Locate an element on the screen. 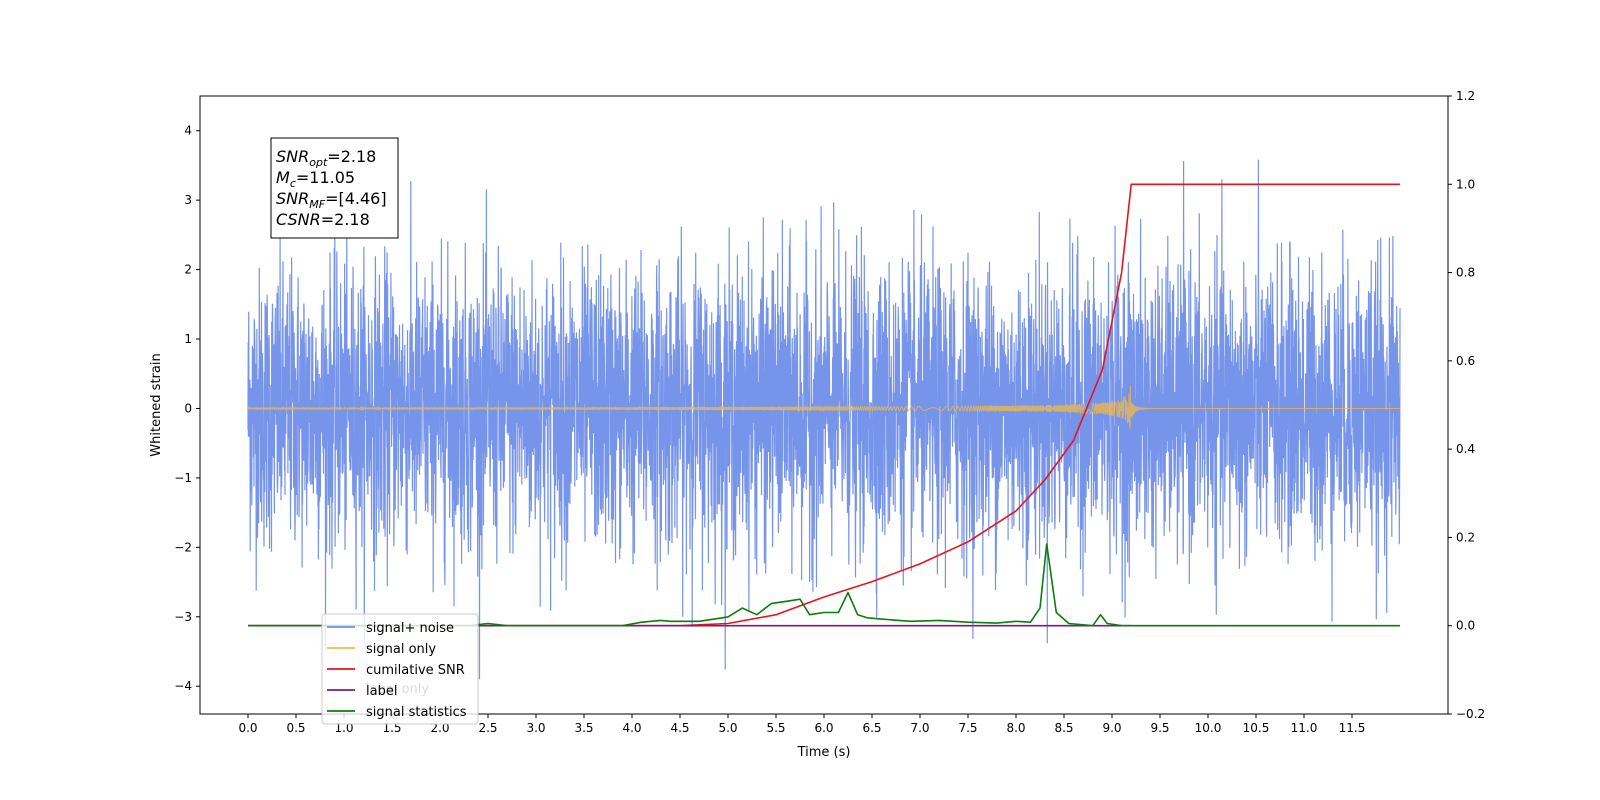 This screenshot has width=1600, height=800. y-tick-label: 2 is located at coordinates (188, 270).